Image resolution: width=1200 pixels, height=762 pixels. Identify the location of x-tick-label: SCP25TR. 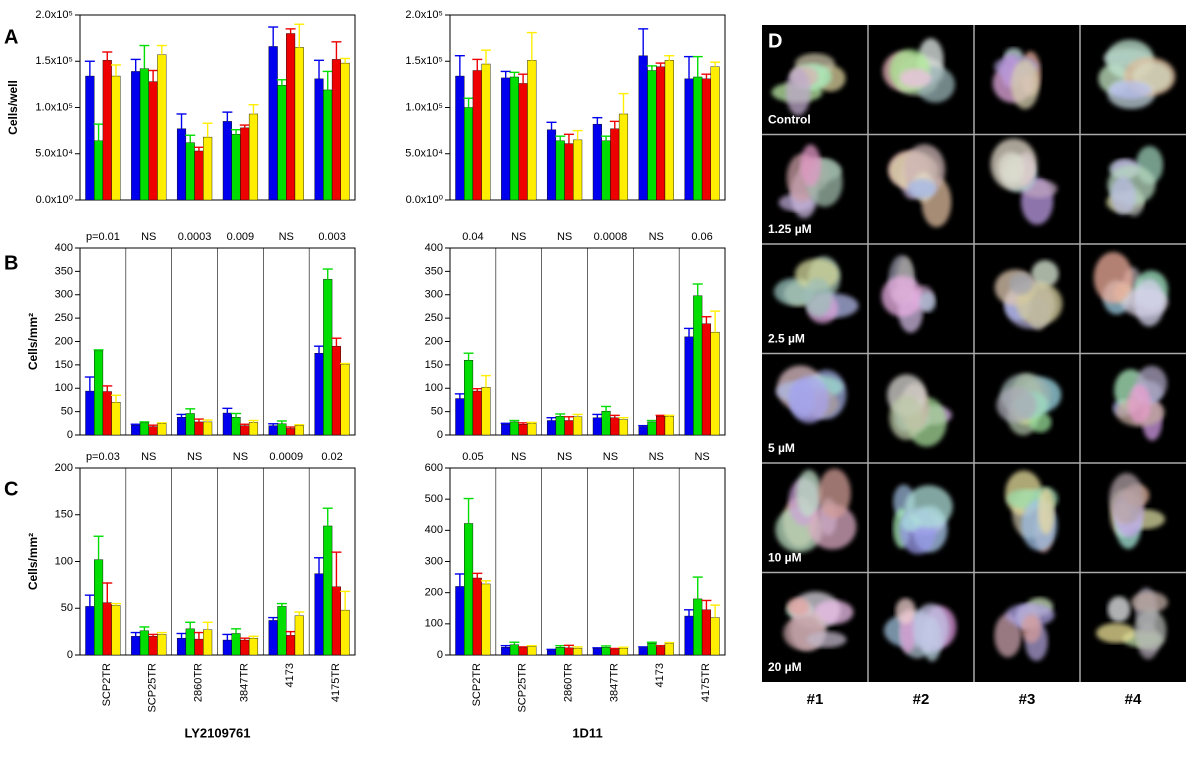
(153, 688).